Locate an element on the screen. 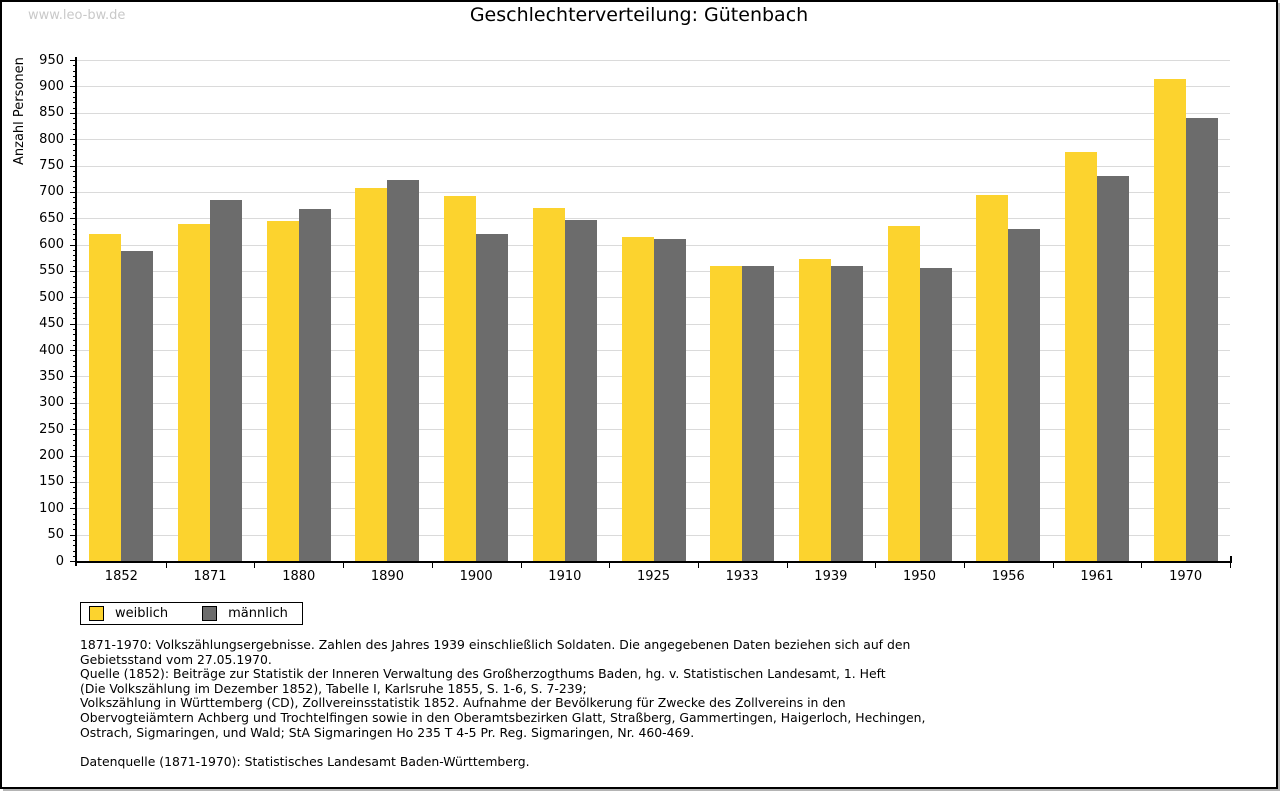  y-tick-label: 100 is located at coordinates (51, 508).